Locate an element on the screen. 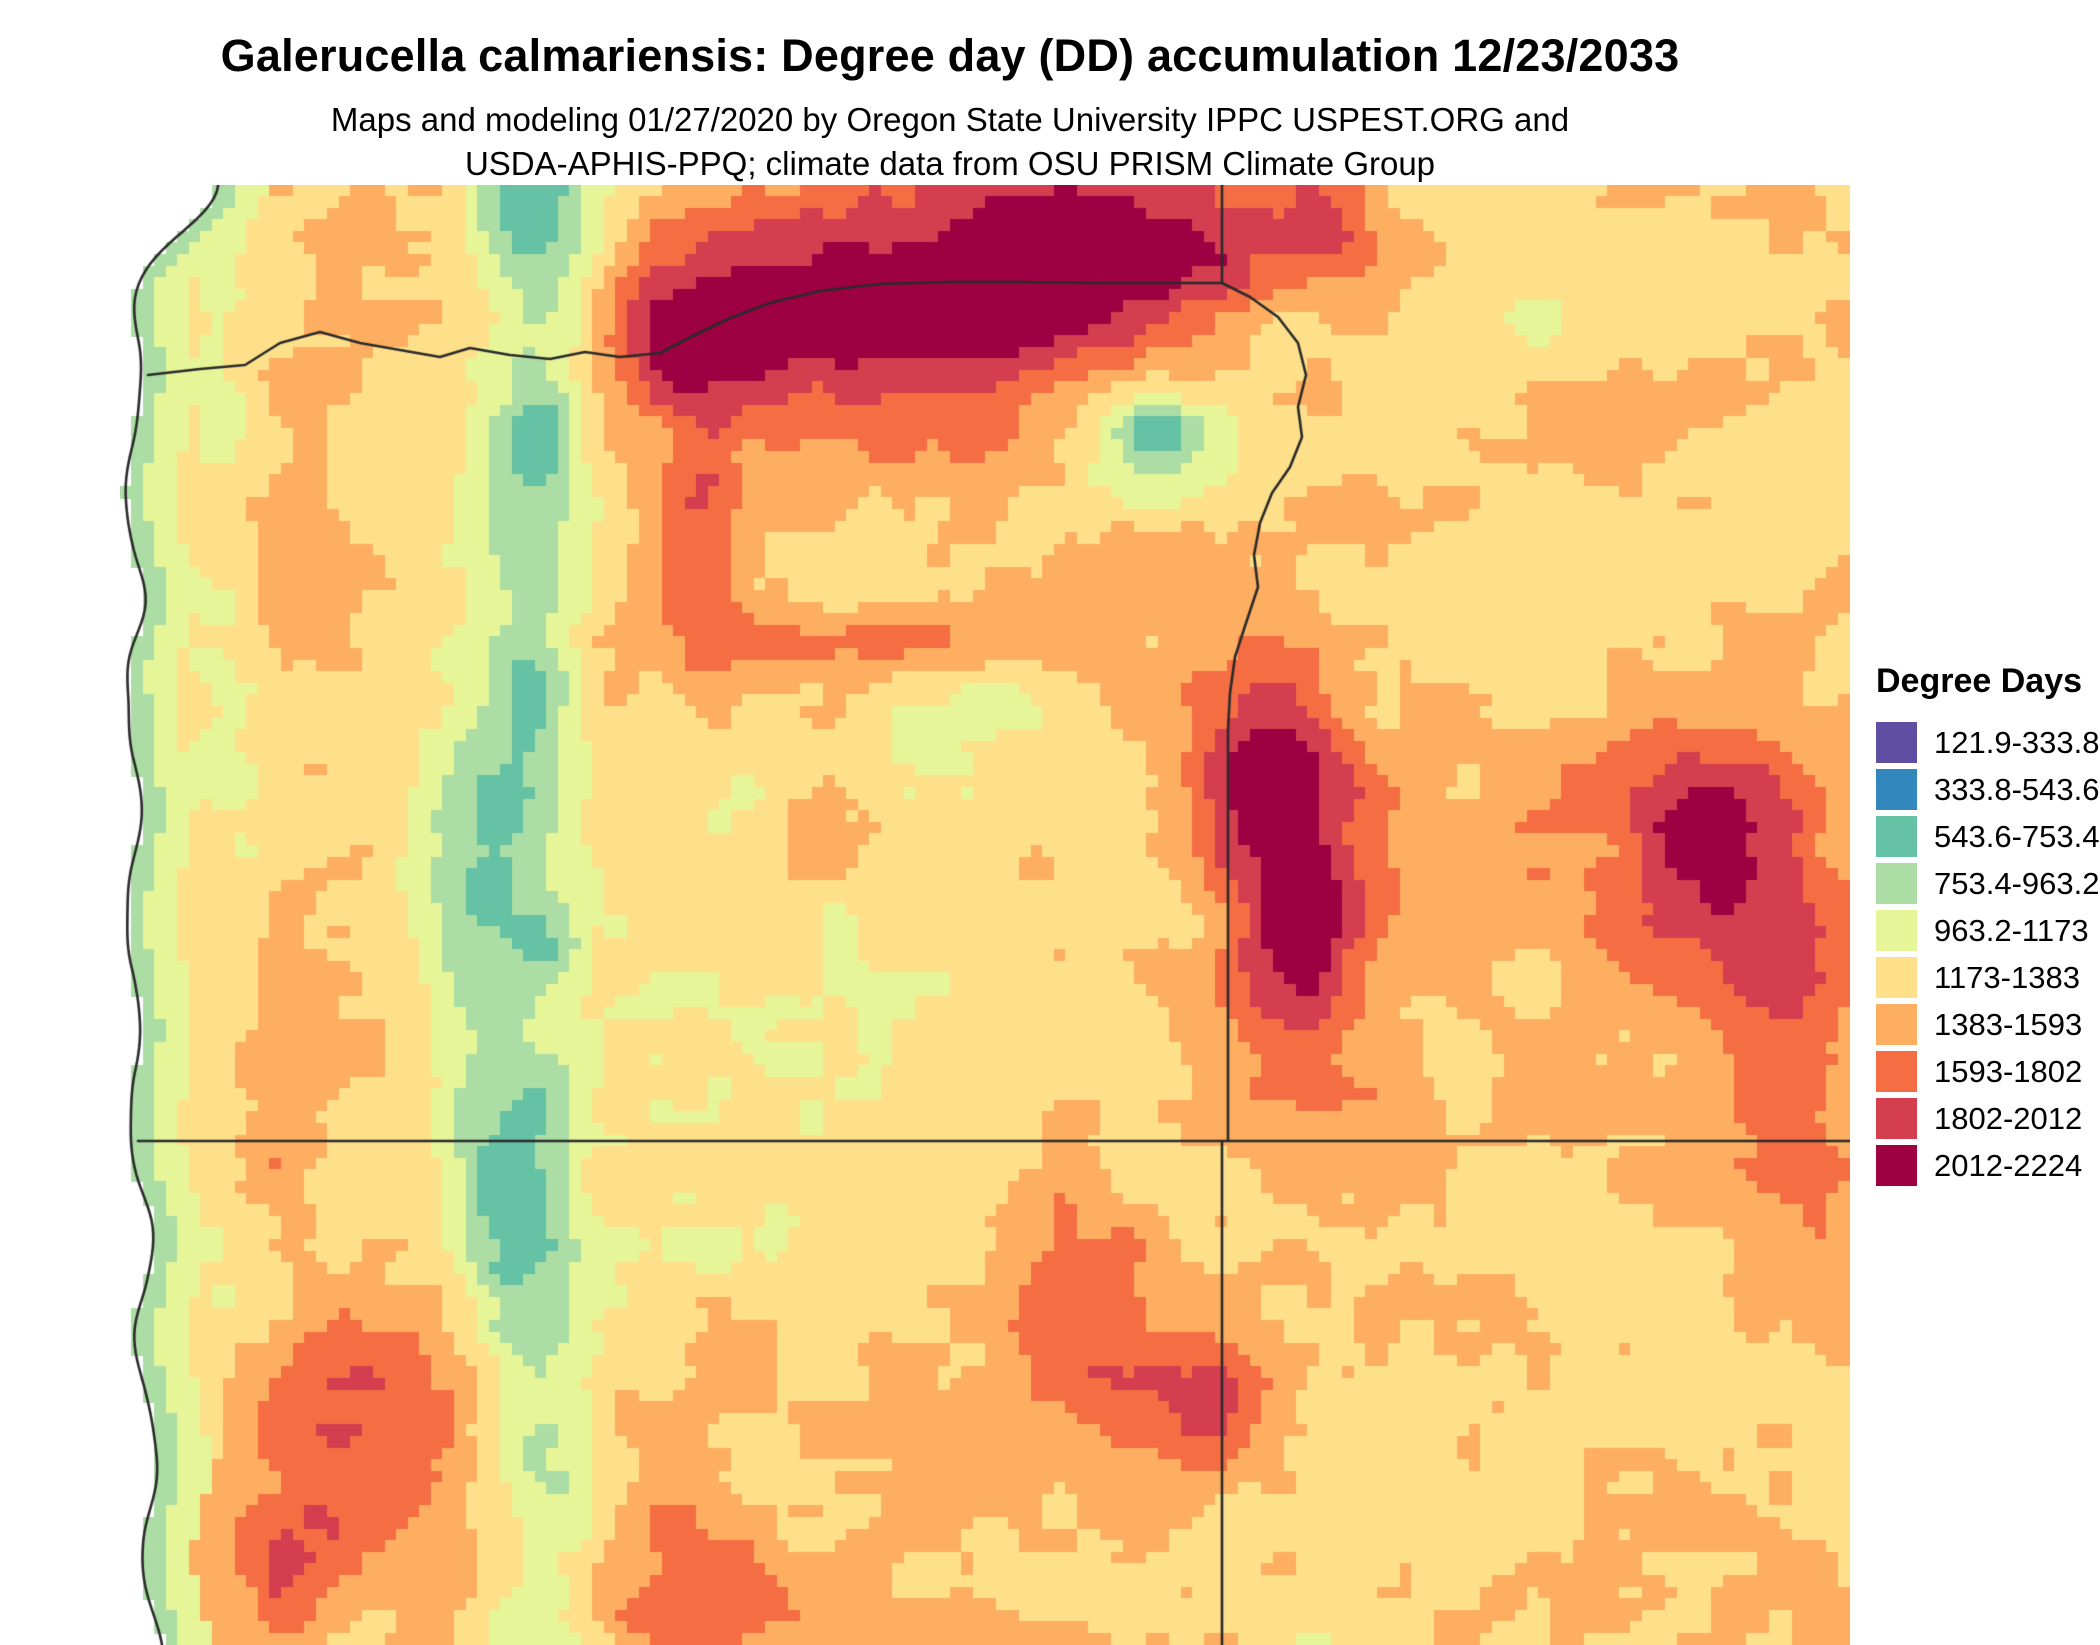 Image resolution: width=2100 pixels, height=1645 pixels. legend-label: 543.6-753.4 is located at coordinates (2017, 836).